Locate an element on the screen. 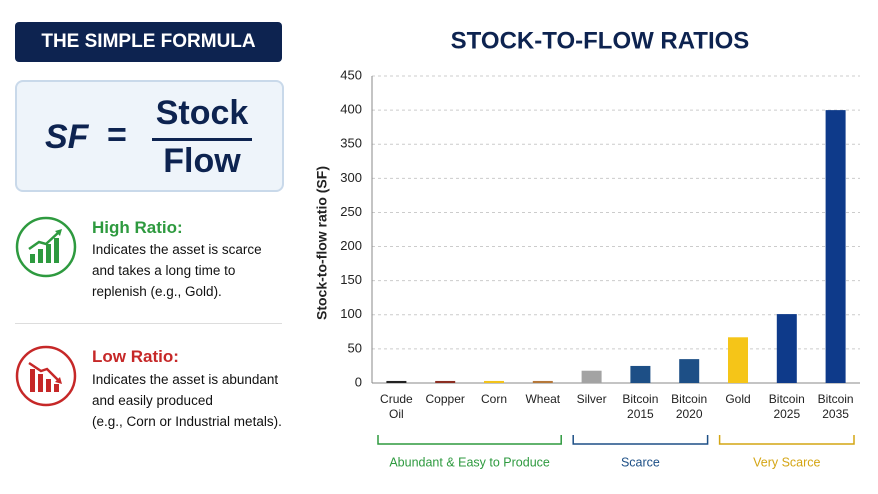 The height and width of the screenshot is (494, 878). y-tick-label: 100 is located at coordinates (351, 313).